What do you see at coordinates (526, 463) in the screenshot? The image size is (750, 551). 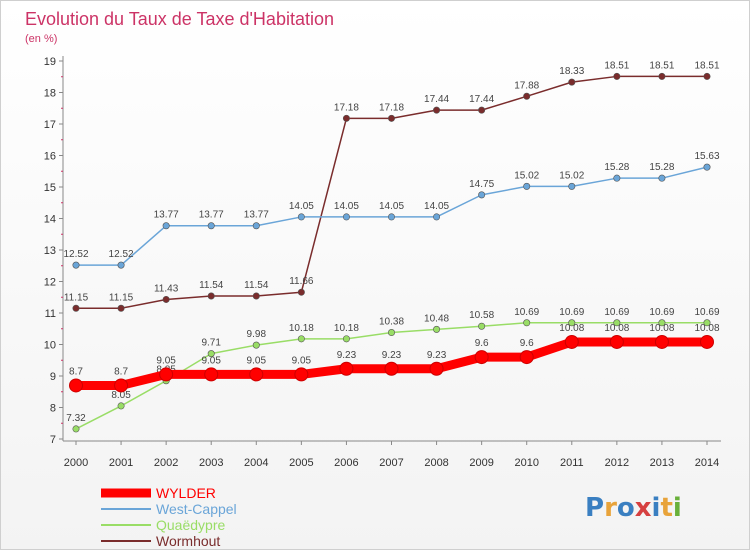 I see `x-tick-label: 2010` at bounding box center [526, 463].